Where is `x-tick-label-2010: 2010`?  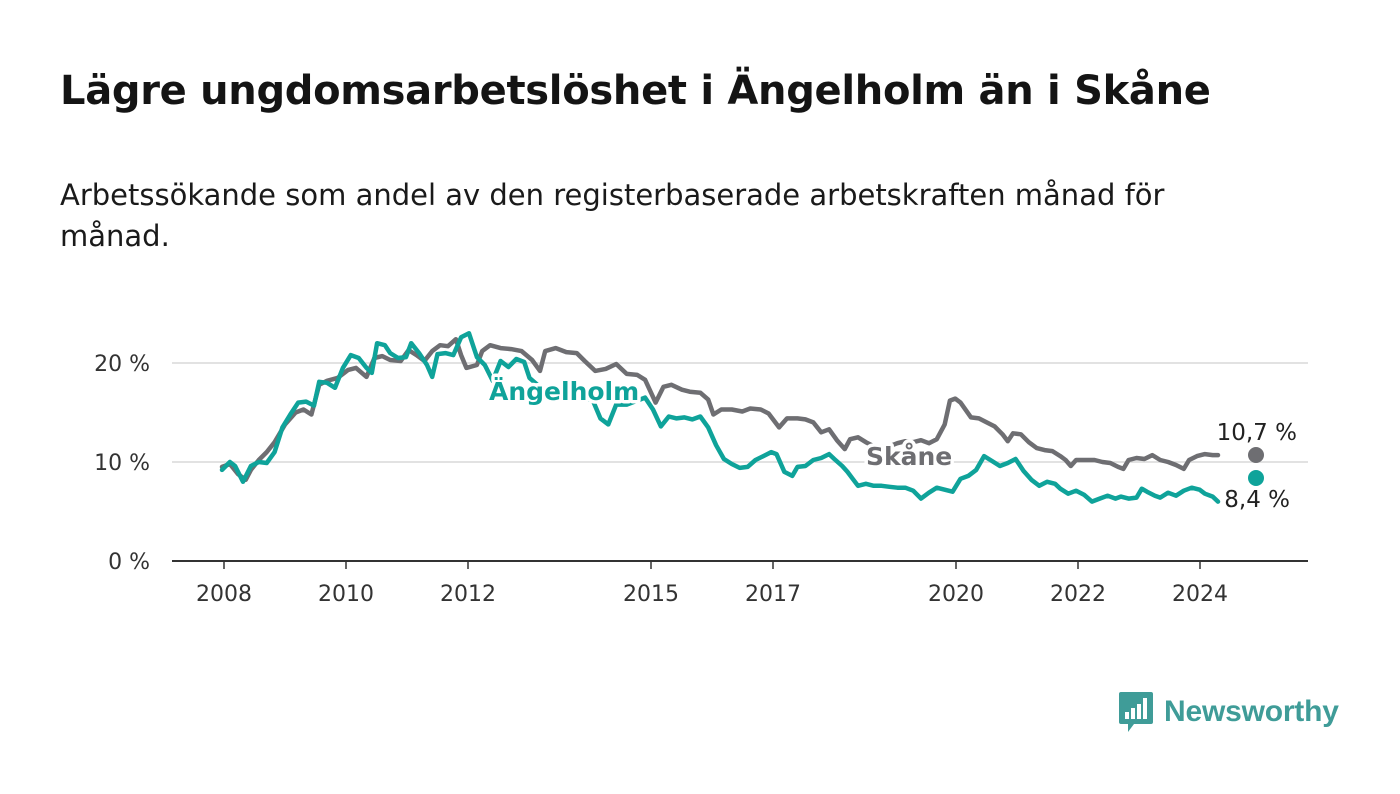 x-tick-label-2010: 2010 is located at coordinates (346, 594).